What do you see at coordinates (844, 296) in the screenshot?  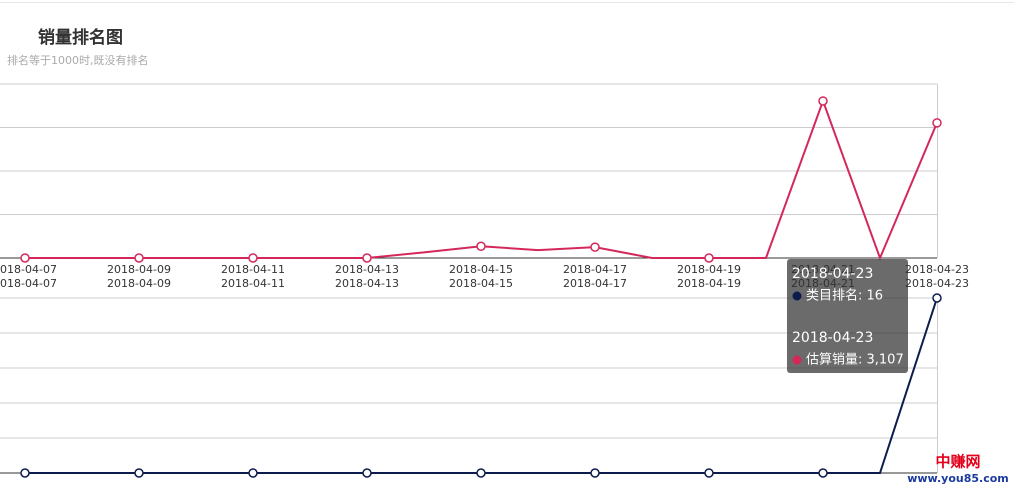 I see `tooltip-label: 类目排名: 16` at bounding box center [844, 296].